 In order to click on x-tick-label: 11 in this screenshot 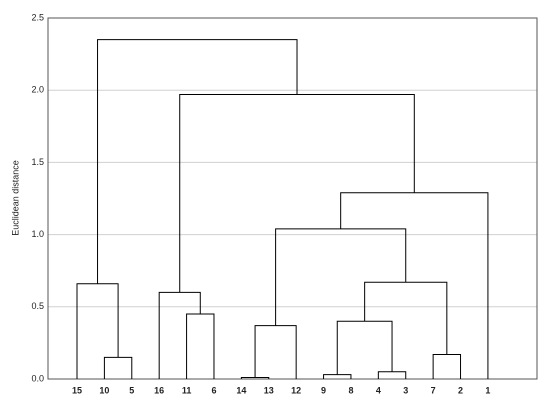, I will do `click(187, 390)`.